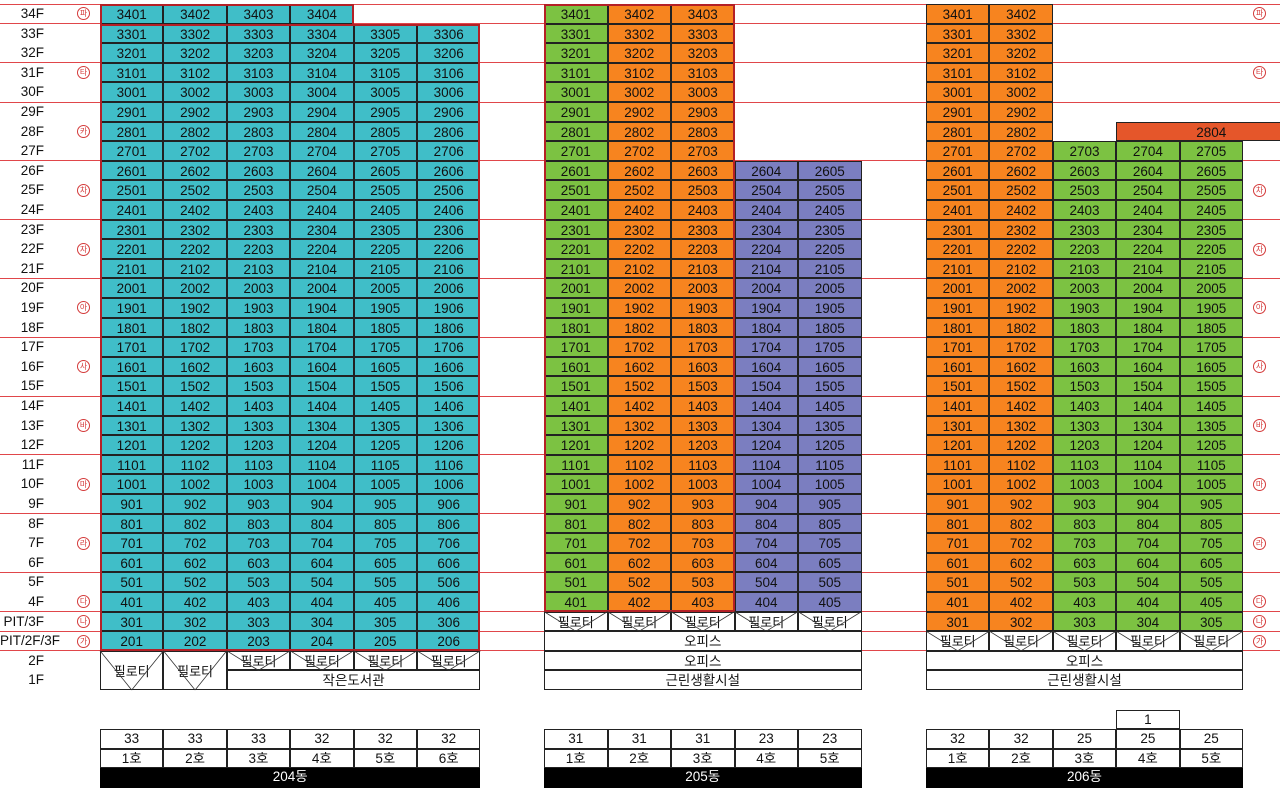 This screenshot has height=793, width=1280. What do you see at coordinates (258, 33) in the screenshot?
I see `unit-cell: 3303` at bounding box center [258, 33].